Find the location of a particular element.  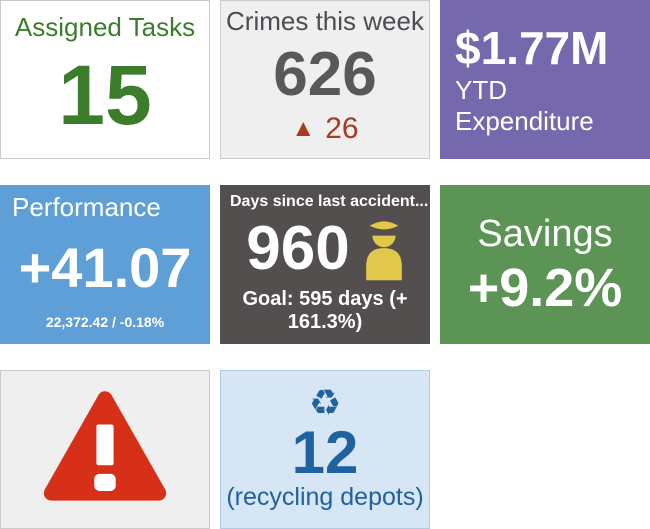

accident-value-row: 960 is located at coordinates (325, 249).